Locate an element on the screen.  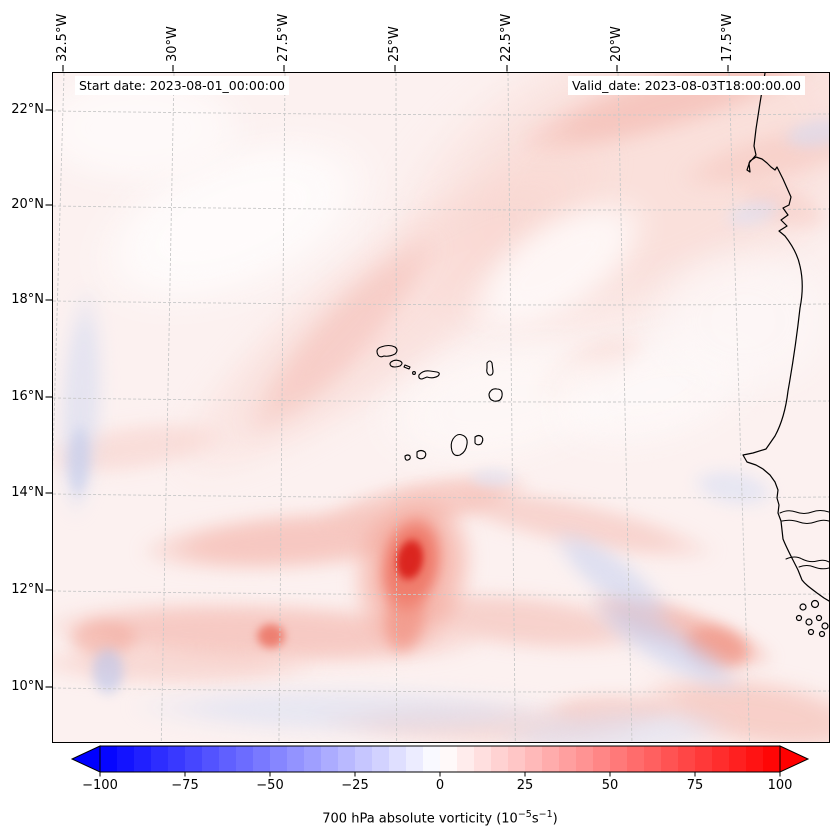
colorbar-bar is located at coordinates (440, 759).